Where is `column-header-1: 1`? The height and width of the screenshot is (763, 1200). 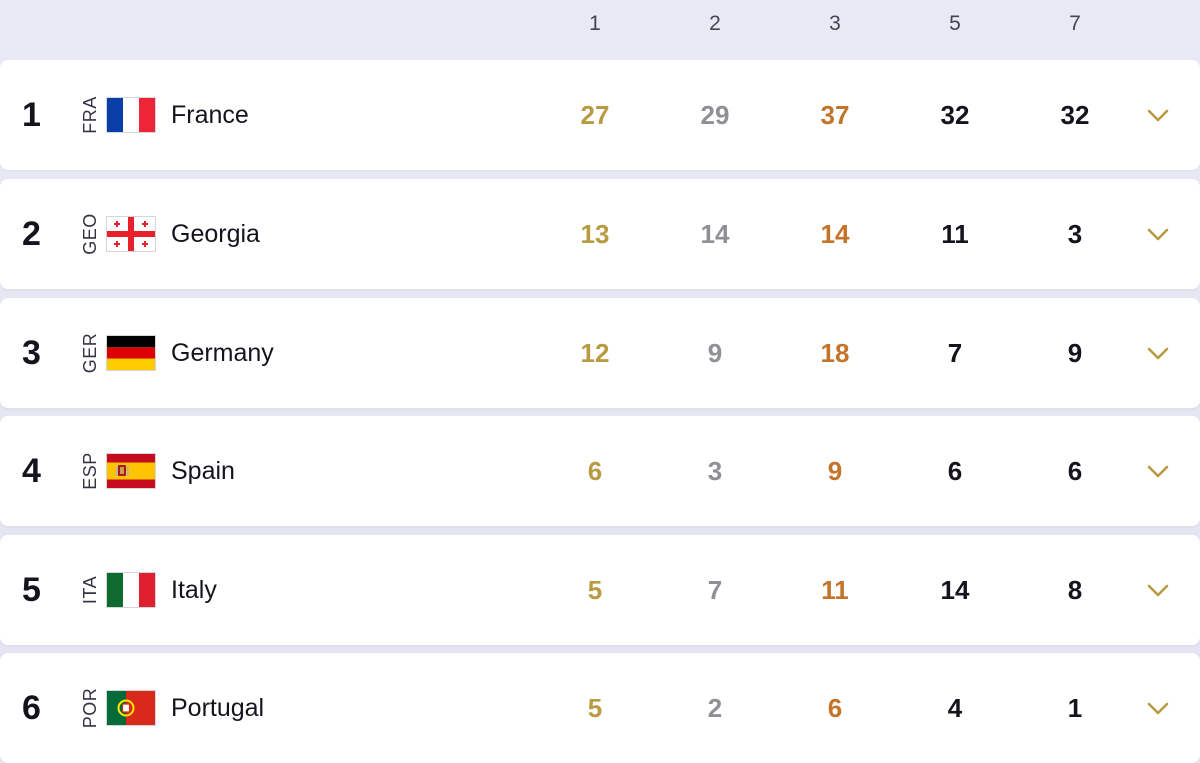 column-header-1: 1 is located at coordinates (595, 23).